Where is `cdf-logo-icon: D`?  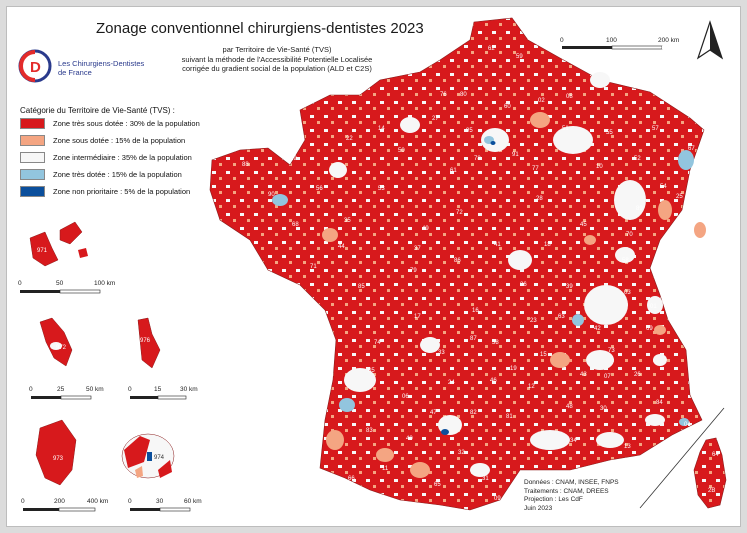 cdf-logo-icon: D is located at coordinates (35, 66).